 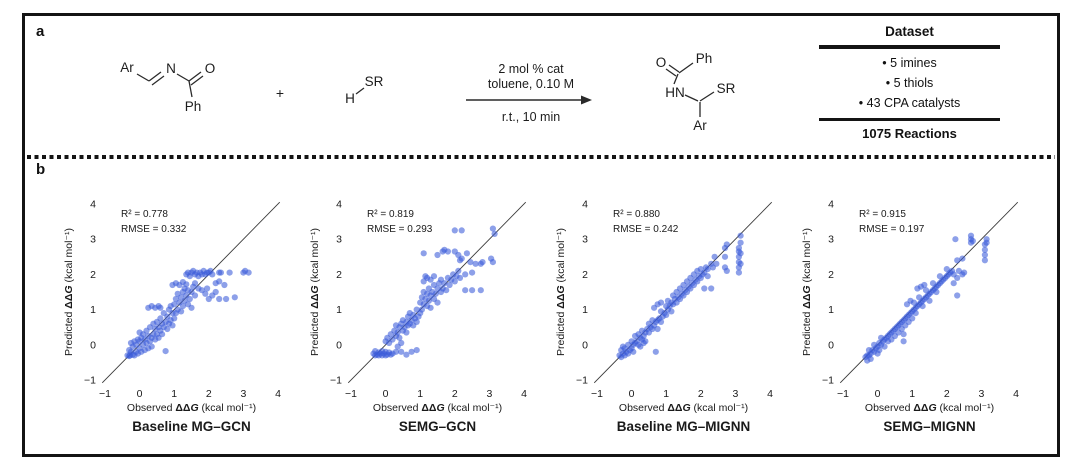 I want to click on product-ar-label: Ar, so click(x=700, y=125).